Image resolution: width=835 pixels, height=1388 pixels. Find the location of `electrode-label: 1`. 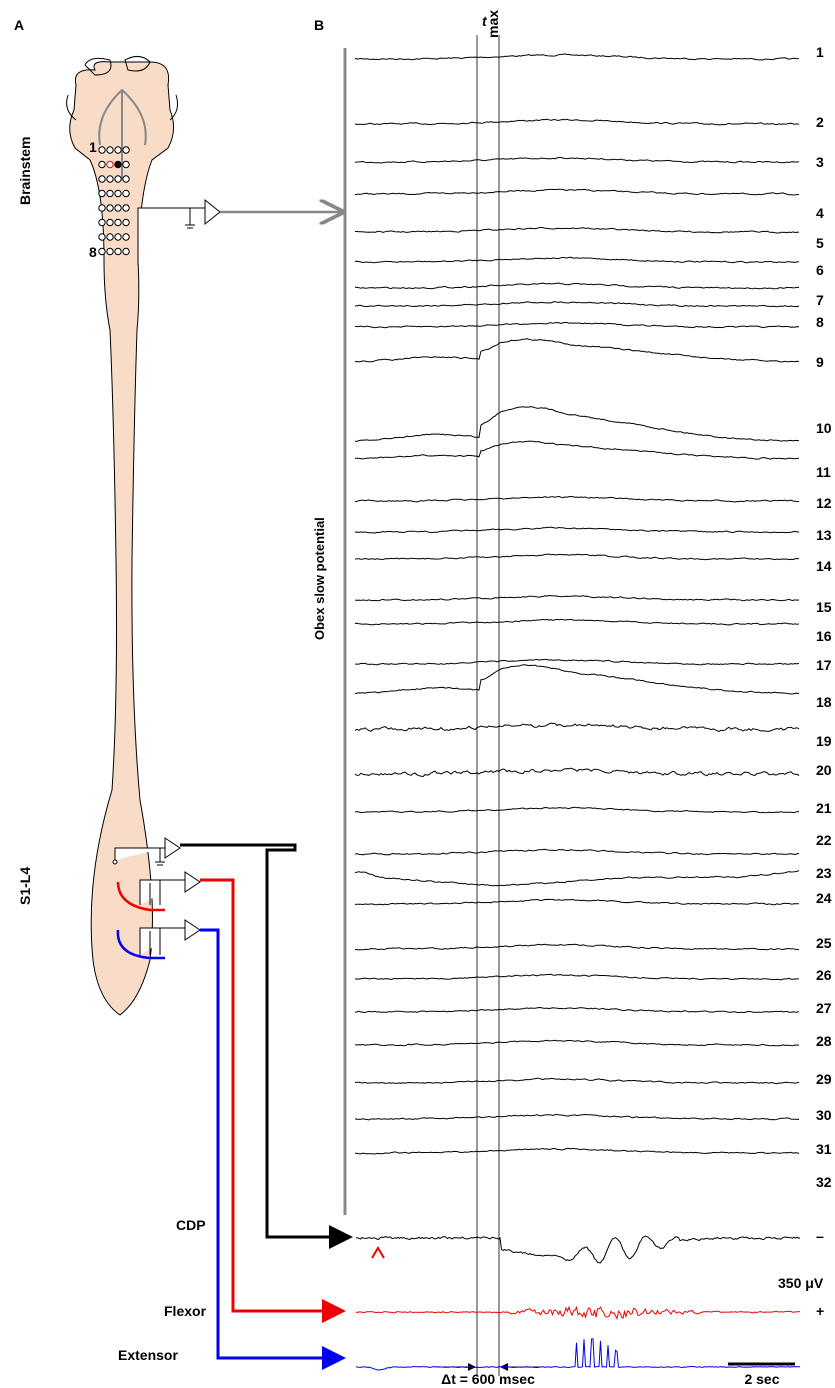

electrode-label: 1 is located at coordinates (93, 147).